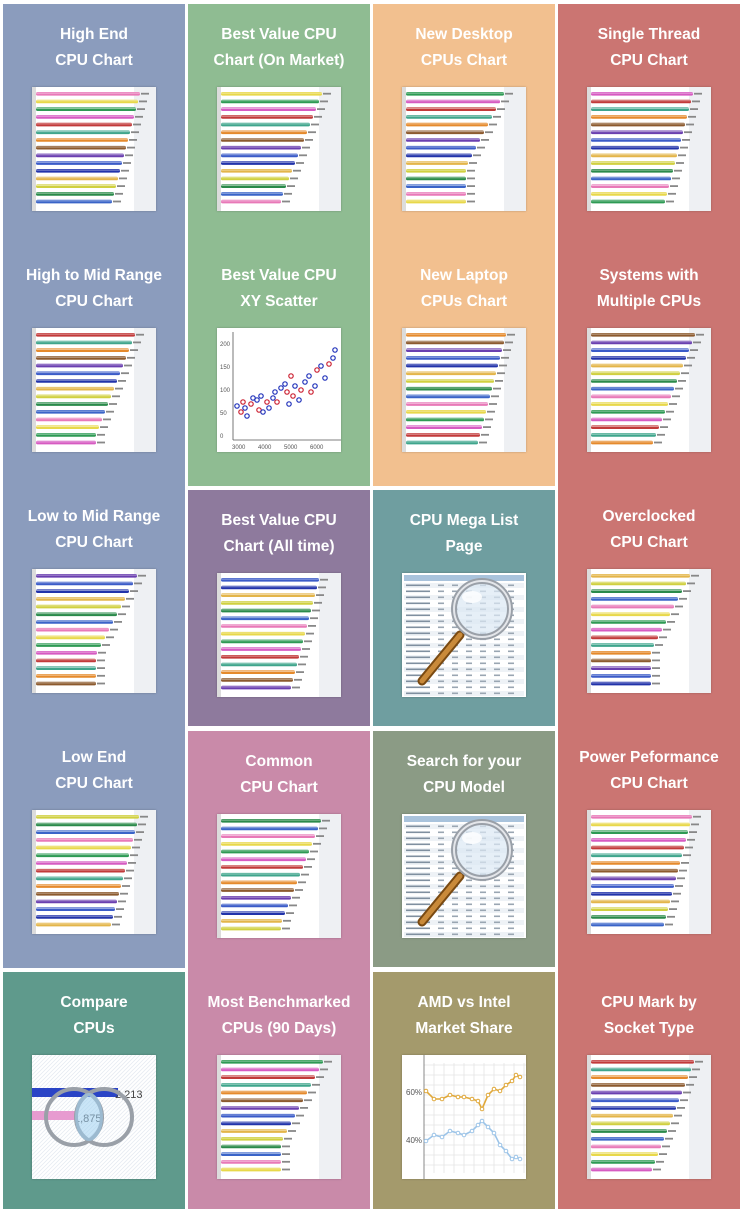 Image resolution: width=743 pixels, height=1211 pixels. I want to click on scatter-plot-icon: 200 150 100 50 0 3000 4000 5000 6000, so click(279, 390).